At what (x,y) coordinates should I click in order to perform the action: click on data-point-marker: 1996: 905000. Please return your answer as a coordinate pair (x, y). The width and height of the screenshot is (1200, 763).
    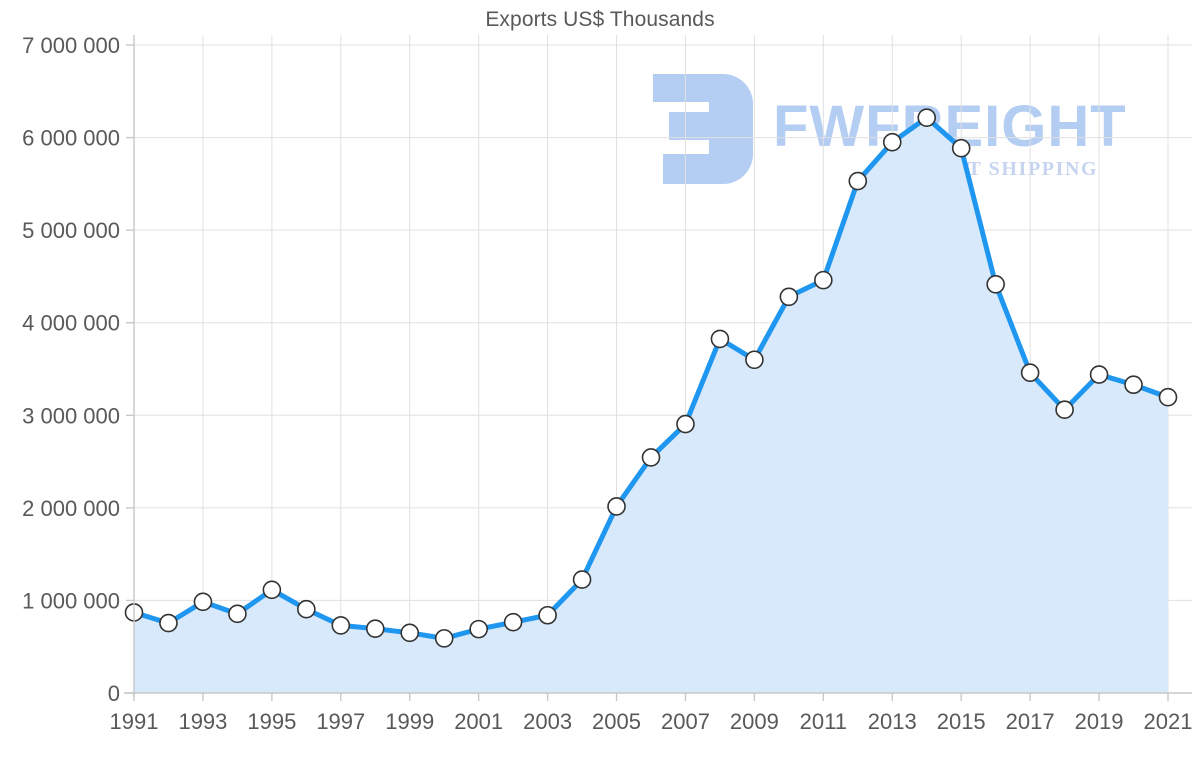
    Looking at the image, I should click on (306, 609).